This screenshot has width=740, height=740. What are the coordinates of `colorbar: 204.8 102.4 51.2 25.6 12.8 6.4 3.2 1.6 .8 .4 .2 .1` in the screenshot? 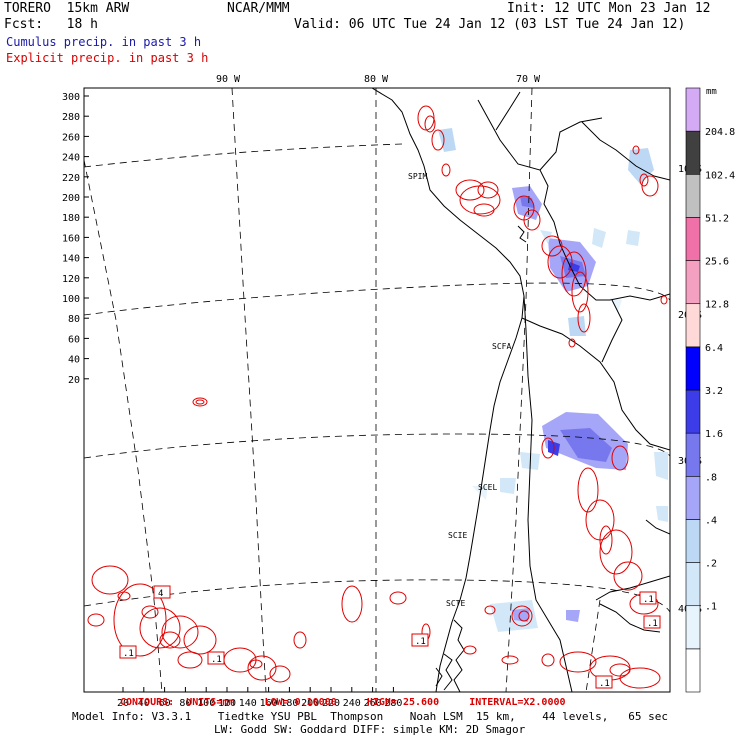 It's located at (710, 390).